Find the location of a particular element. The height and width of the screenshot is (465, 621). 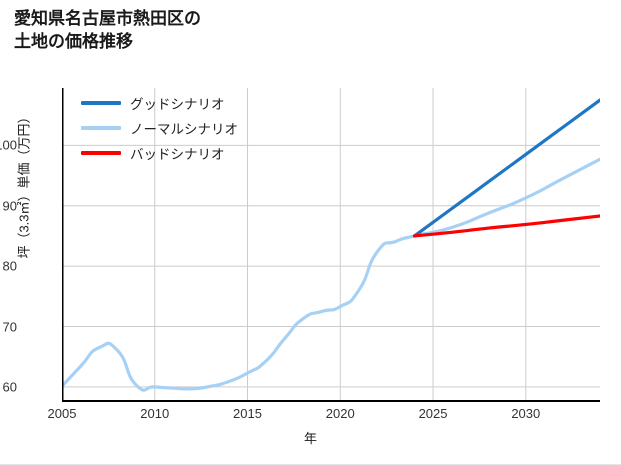

legend-item-label: バッドシナリオ is located at coordinates (177, 154).